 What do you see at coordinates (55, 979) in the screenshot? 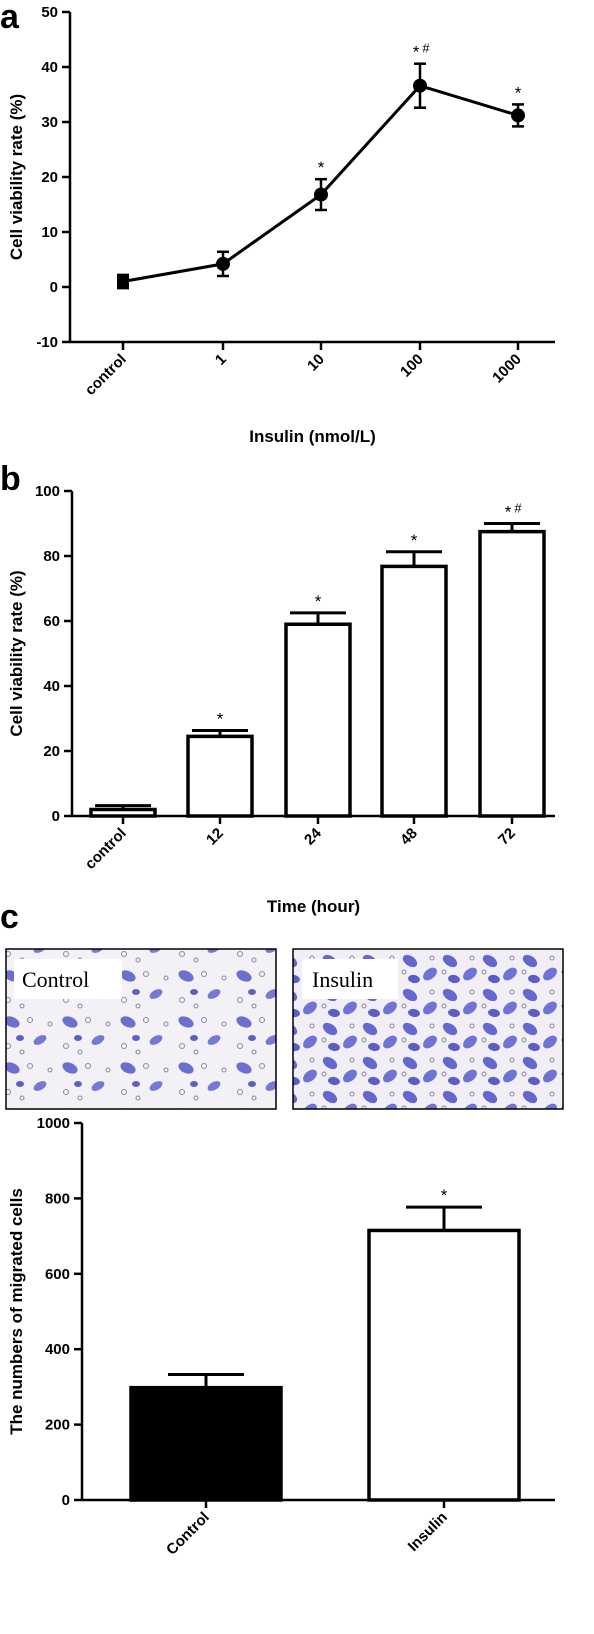
I see `micrograph-control-label: Control` at bounding box center [55, 979].